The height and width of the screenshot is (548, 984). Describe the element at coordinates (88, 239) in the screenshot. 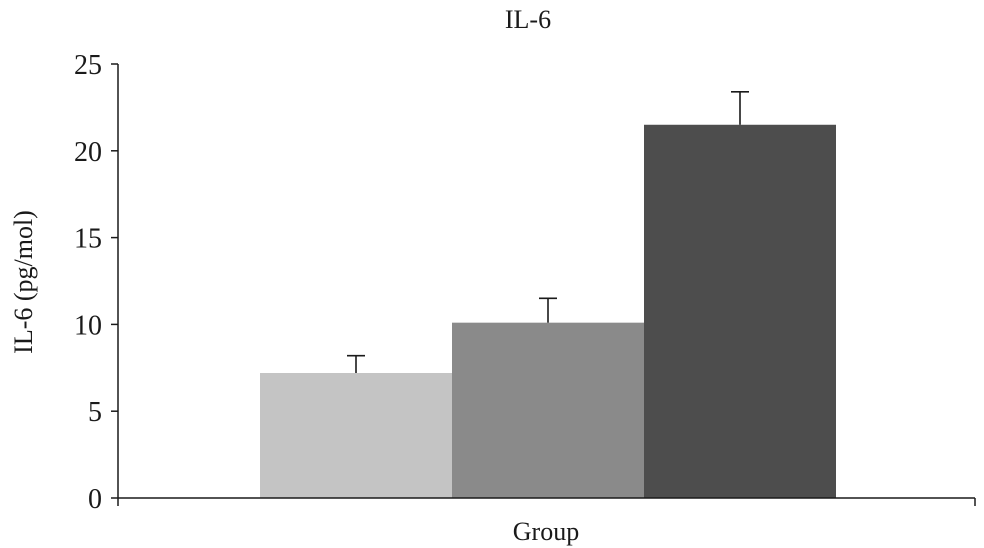

I see `y-tick-label: 15` at that location.